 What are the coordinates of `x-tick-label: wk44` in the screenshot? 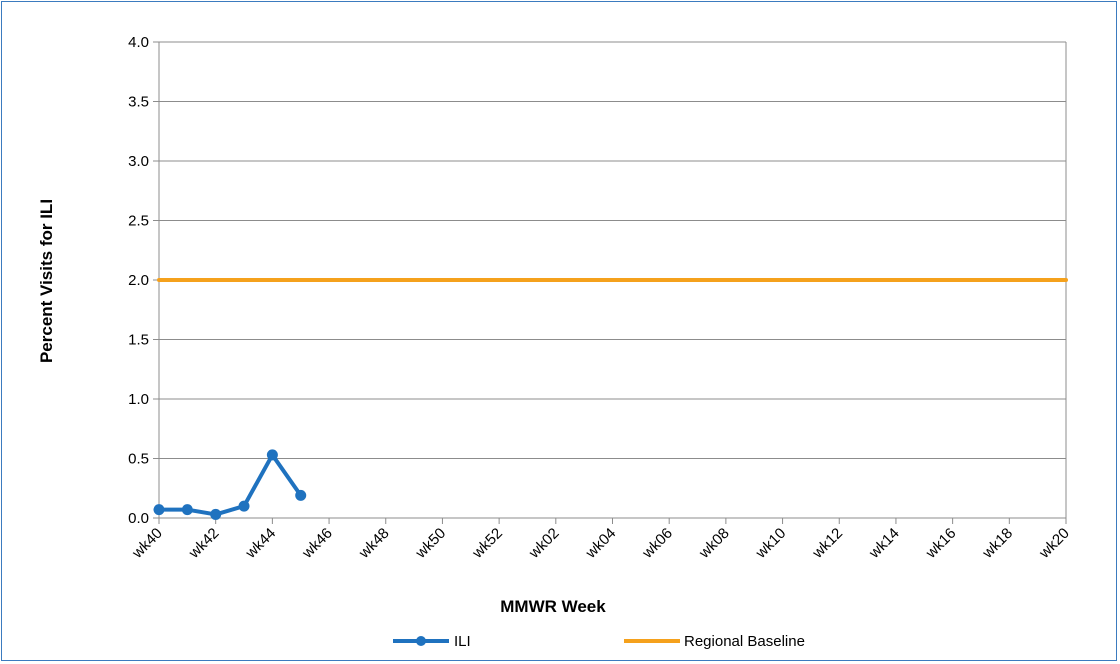 It's located at (260, 543).